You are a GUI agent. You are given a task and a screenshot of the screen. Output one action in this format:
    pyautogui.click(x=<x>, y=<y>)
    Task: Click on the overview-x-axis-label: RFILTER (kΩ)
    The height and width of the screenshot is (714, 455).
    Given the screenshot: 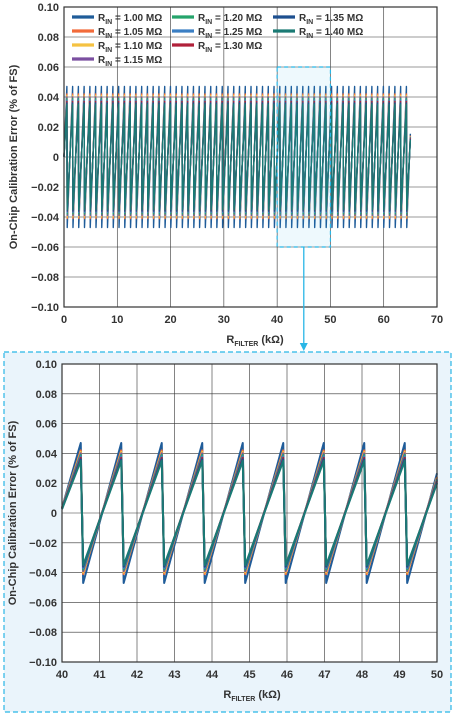 What is the action you would take?
    pyautogui.click(x=255, y=341)
    